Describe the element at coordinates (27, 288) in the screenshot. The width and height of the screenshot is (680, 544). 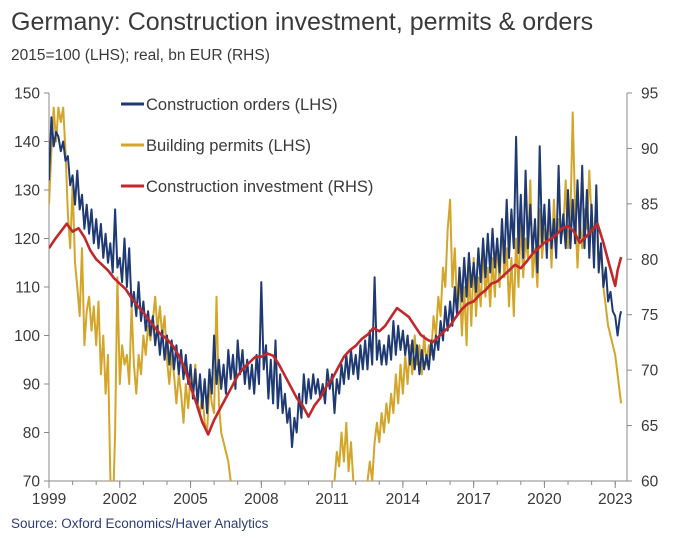
I see `left-axis-tick-label: 110` at that location.